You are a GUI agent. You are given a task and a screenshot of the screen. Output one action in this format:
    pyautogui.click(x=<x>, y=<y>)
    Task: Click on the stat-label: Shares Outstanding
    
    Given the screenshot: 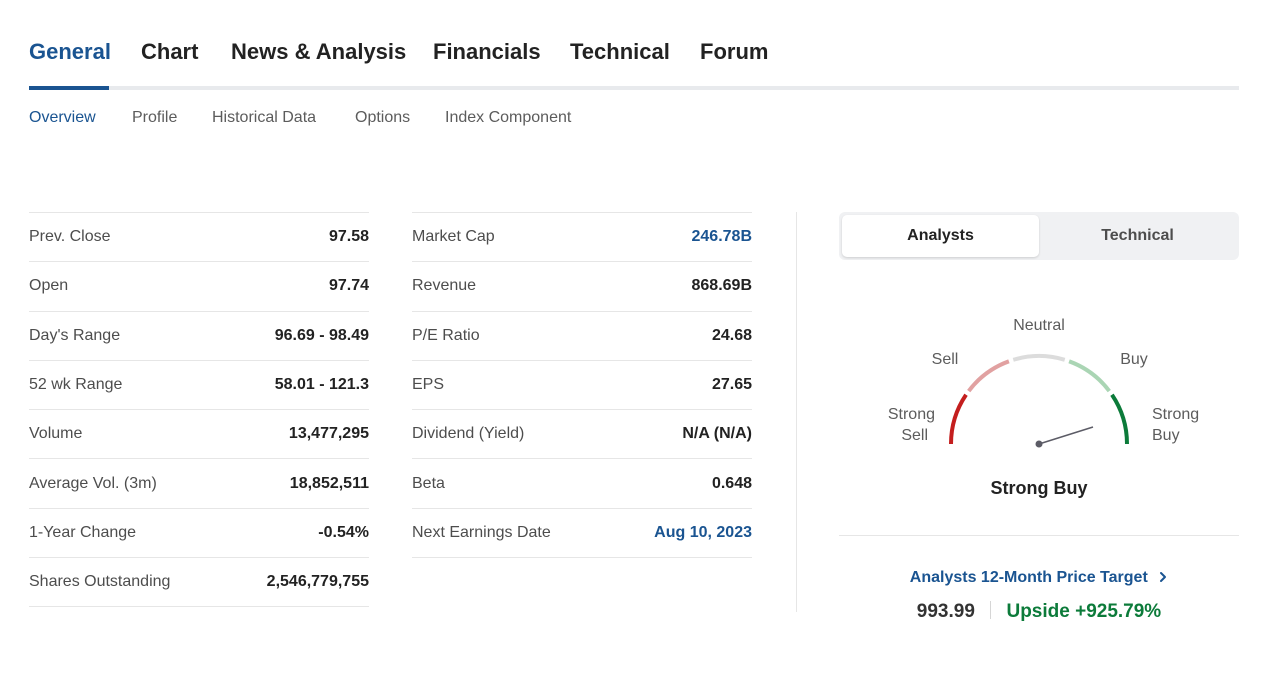 What is the action you would take?
    pyautogui.click(x=100, y=582)
    